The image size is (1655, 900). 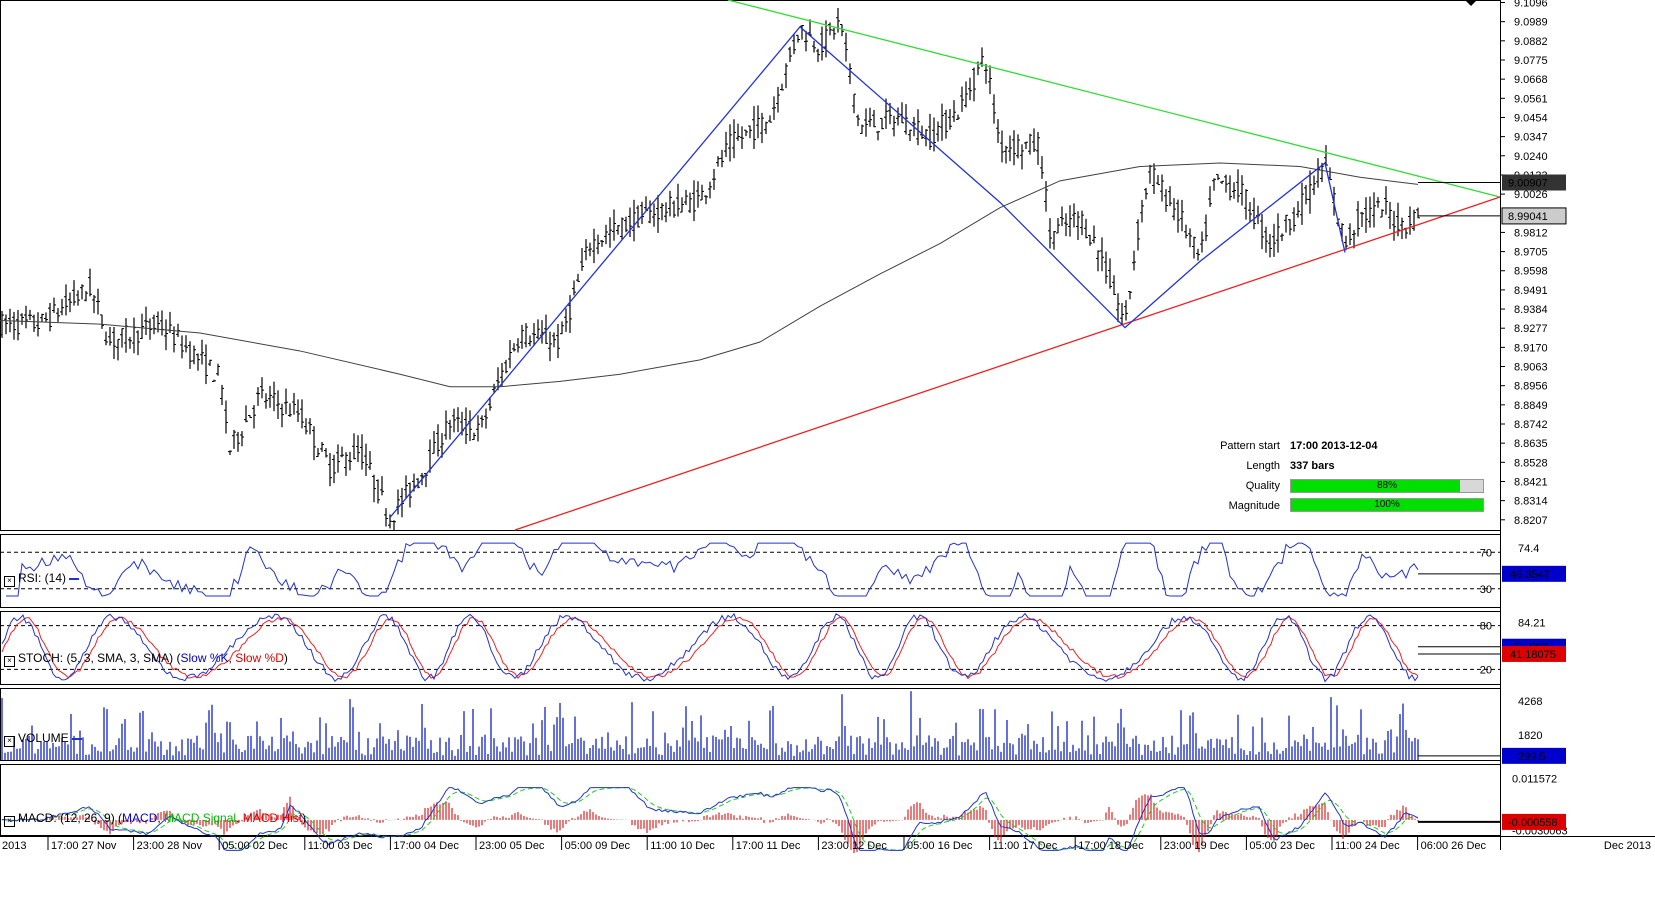 What do you see at coordinates (712, 569) in the screenshot?
I see `rsi-line` at bounding box center [712, 569].